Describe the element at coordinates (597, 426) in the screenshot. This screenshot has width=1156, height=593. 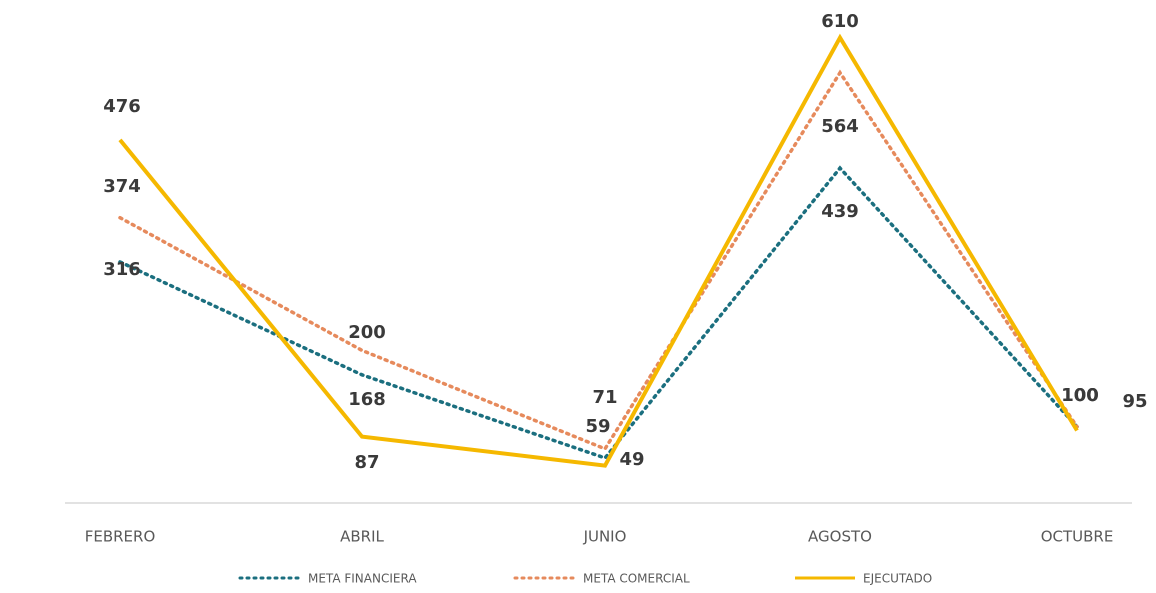
I see `data-label: 59` at that location.